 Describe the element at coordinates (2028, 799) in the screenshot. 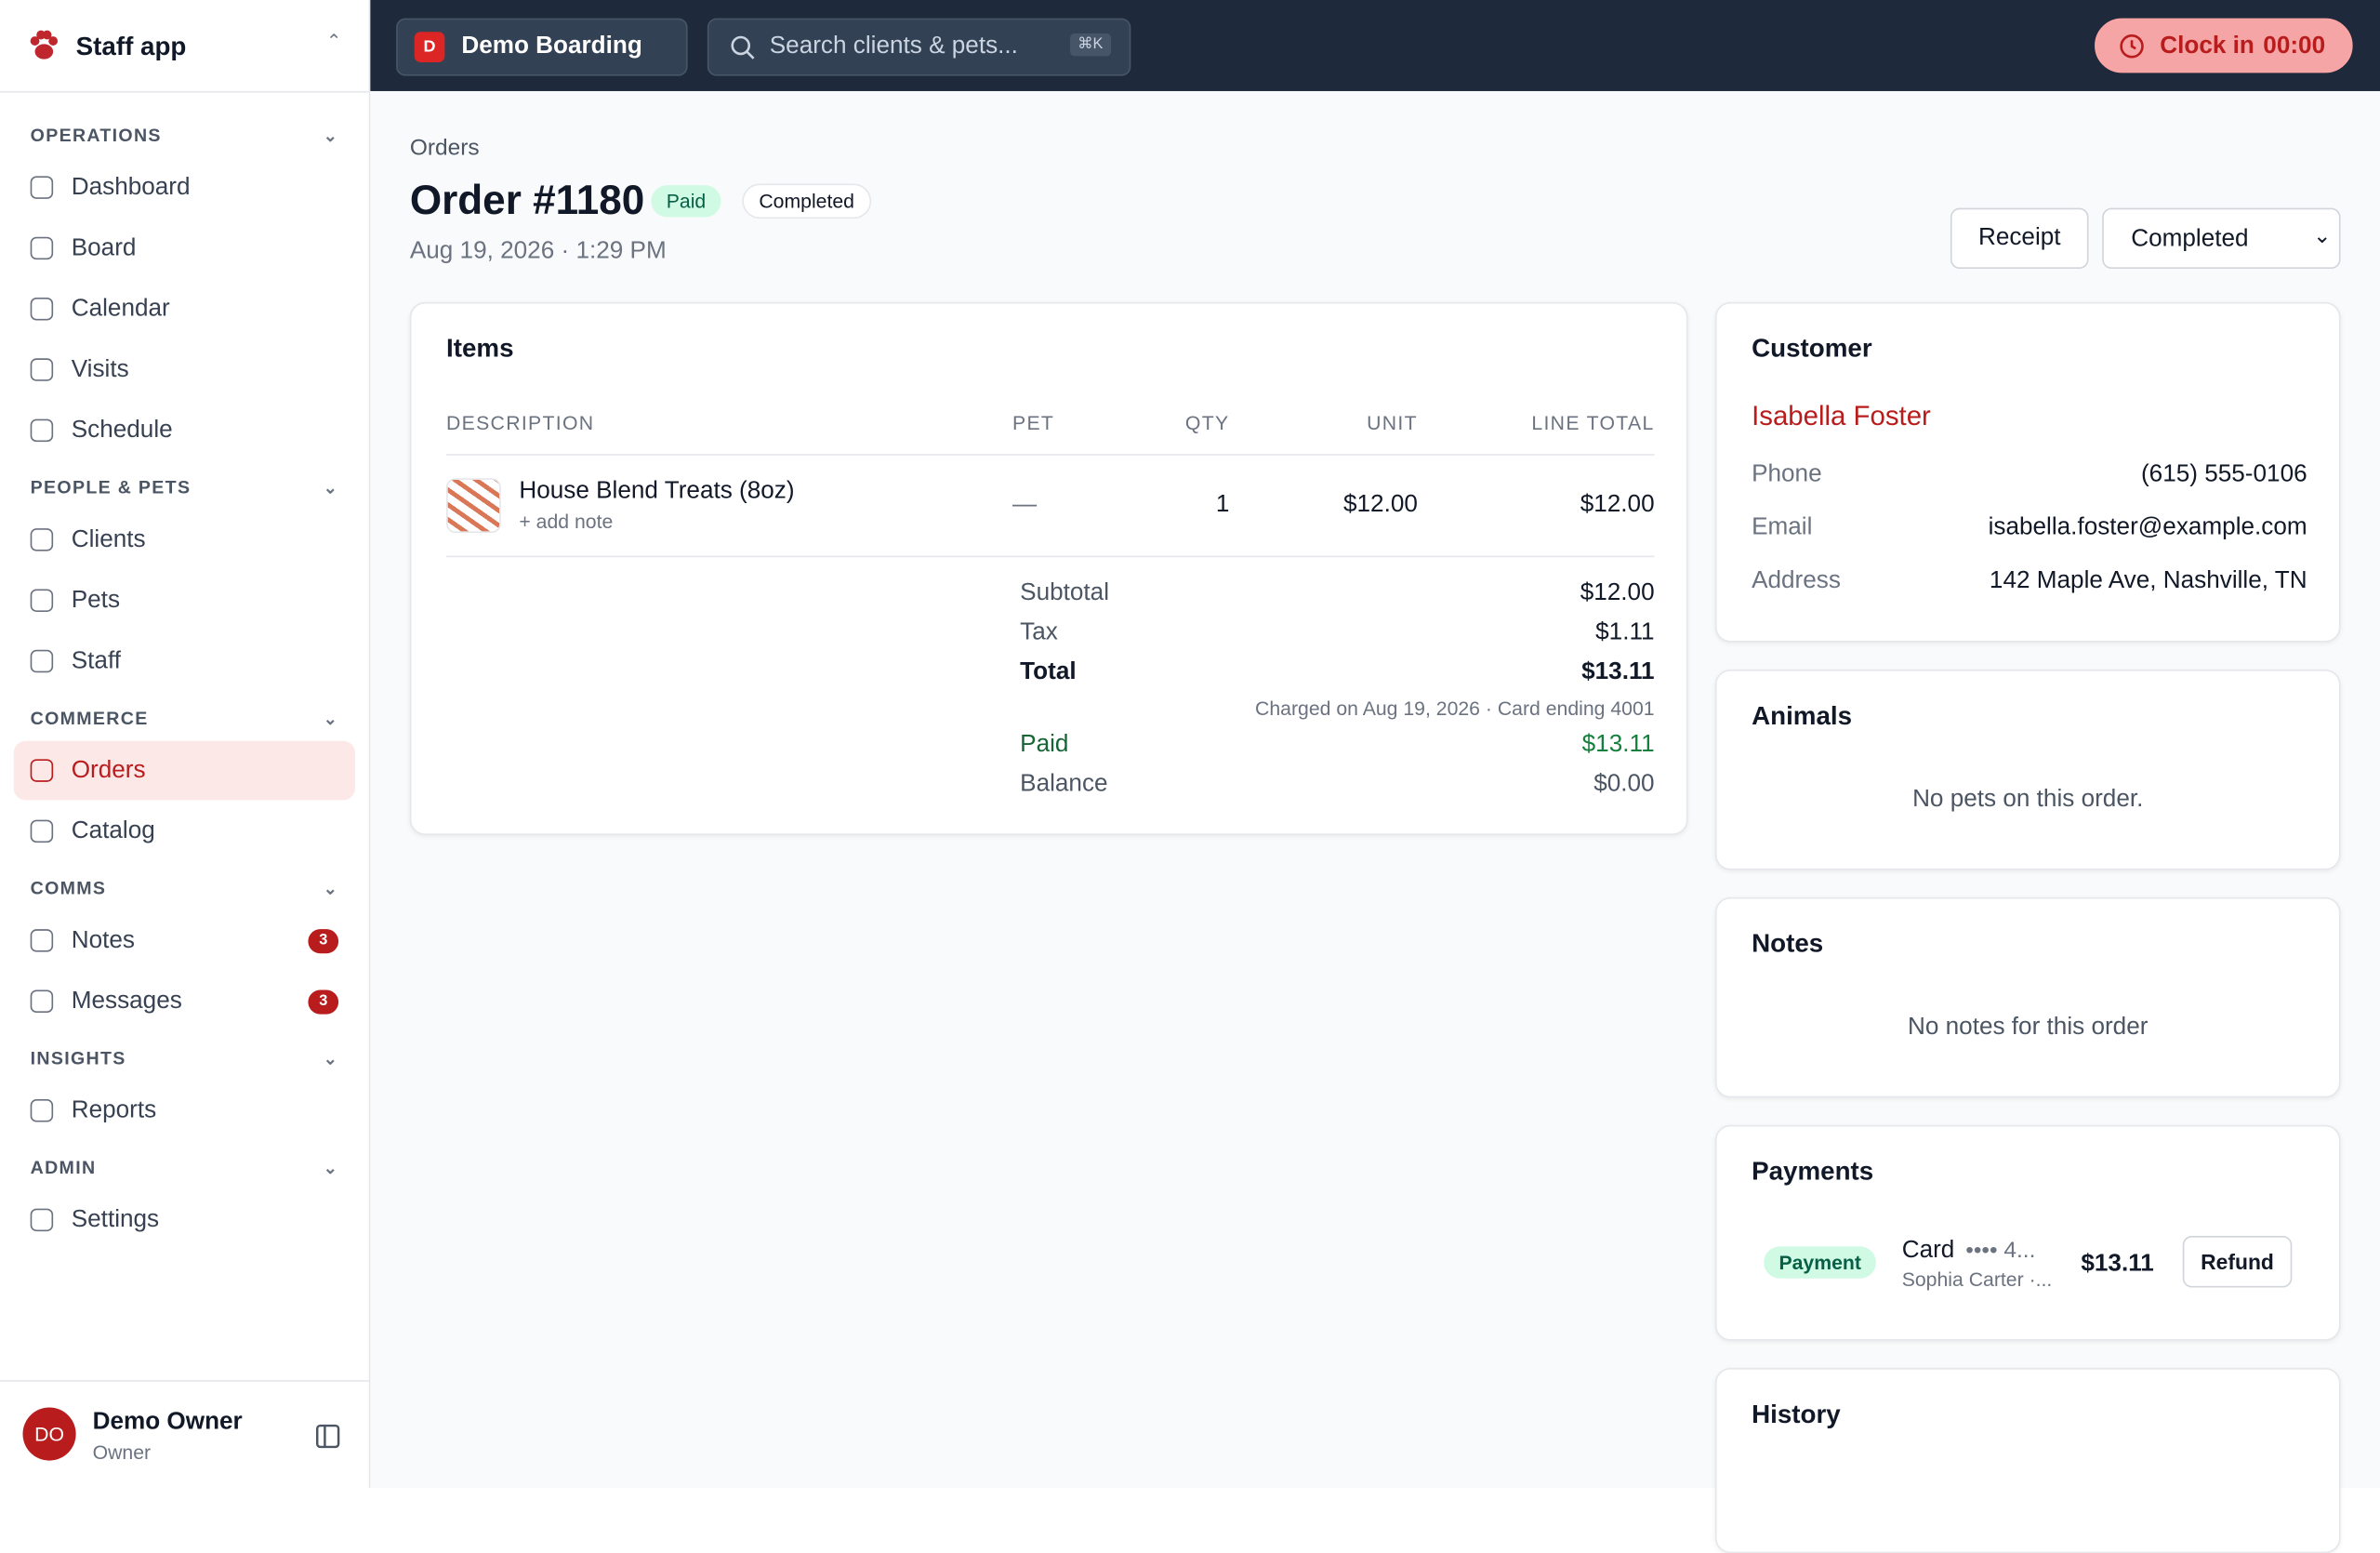

I see `empty-state: No pets on this order.` at that location.